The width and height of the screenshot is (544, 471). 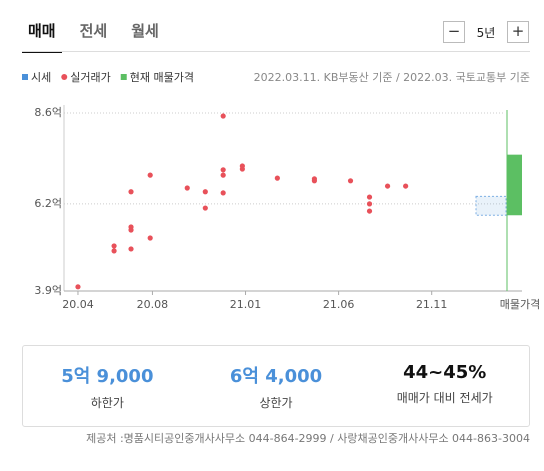 What do you see at coordinates (48, 112) in the screenshot?
I see `y-tick-label: 8.6억` at bounding box center [48, 112].